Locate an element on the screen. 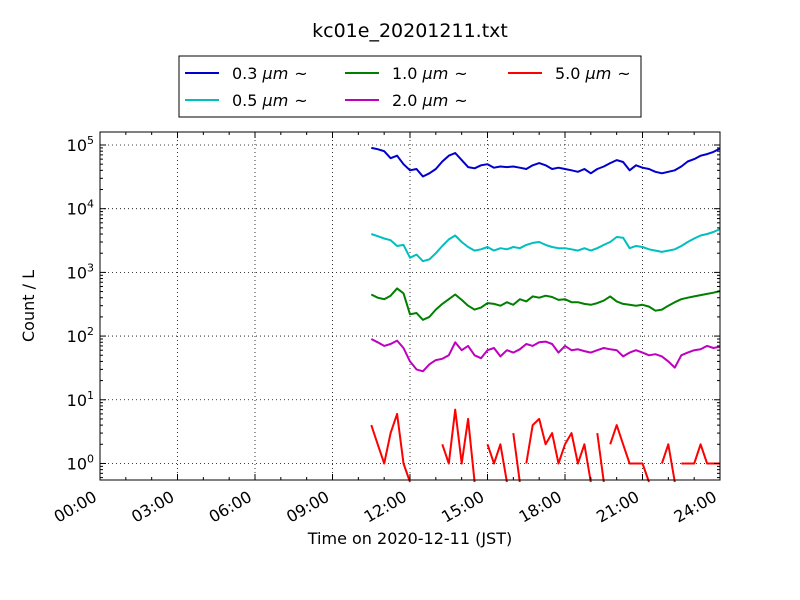 The image size is (800, 600). x-tick-label: 00:00 is located at coordinates (75, 507).